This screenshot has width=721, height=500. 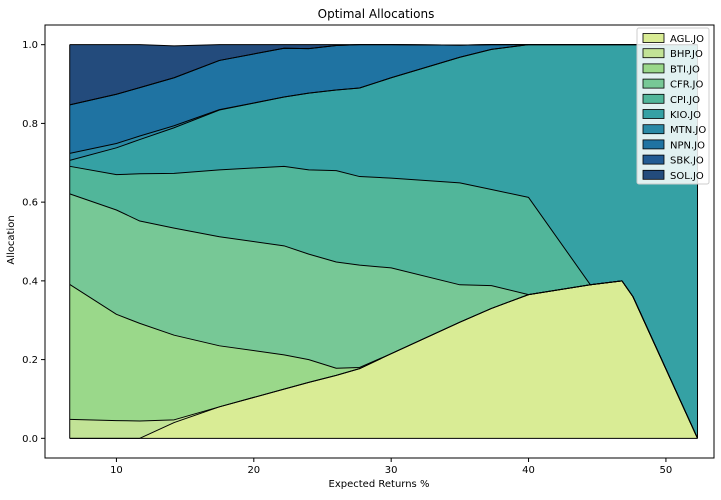 What do you see at coordinates (30, 360) in the screenshot?
I see `y-tick-label: 0.2` at bounding box center [30, 360].